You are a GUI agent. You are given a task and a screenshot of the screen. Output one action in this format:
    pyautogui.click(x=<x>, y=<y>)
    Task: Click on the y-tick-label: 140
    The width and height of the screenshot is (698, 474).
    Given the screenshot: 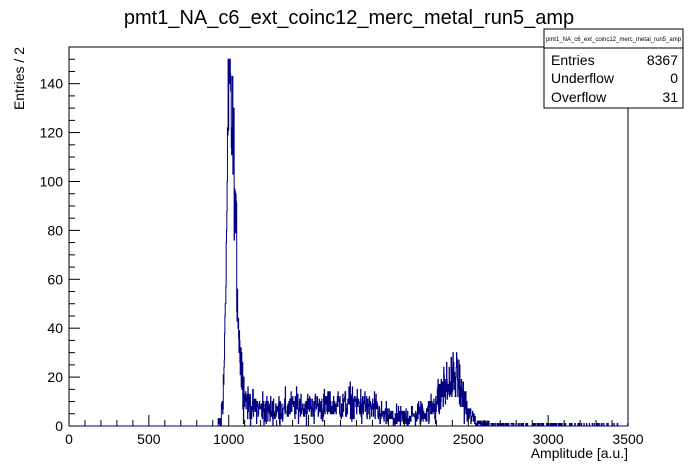 What is the action you would take?
    pyautogui.click(x=52, y=84)
    